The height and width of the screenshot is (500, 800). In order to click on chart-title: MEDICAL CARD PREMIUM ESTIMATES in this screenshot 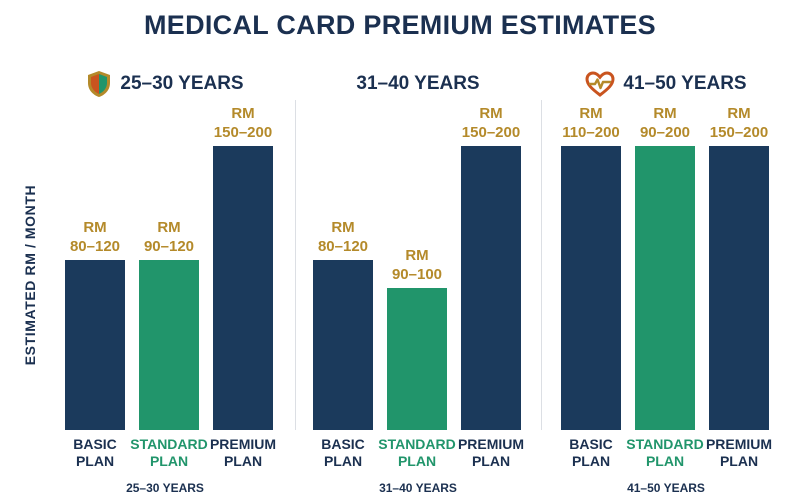, I will do `click(399, 25)`.